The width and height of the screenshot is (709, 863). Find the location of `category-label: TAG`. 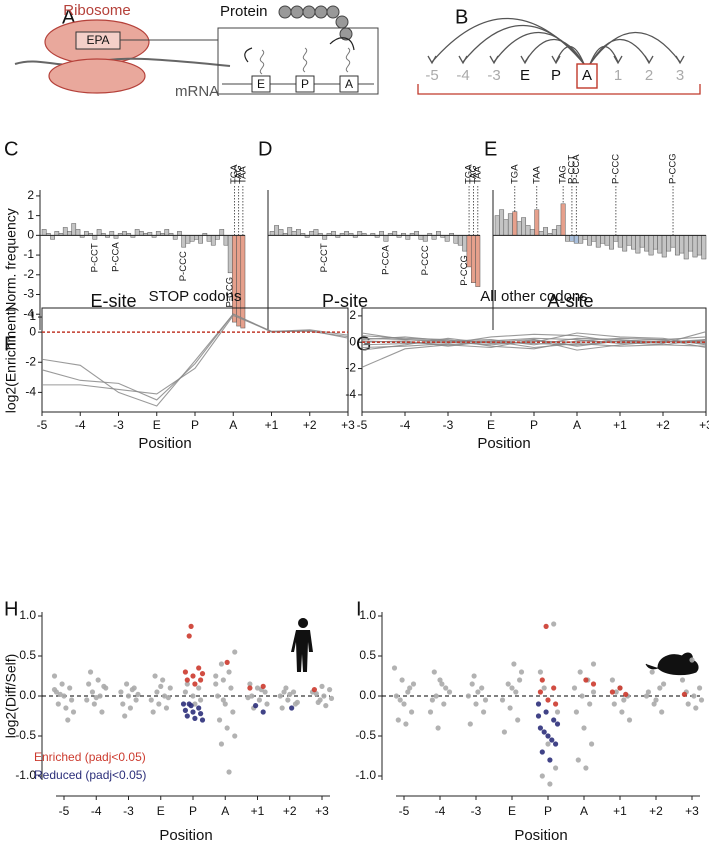

category-label: TAG is located at coordinates (238, 174).